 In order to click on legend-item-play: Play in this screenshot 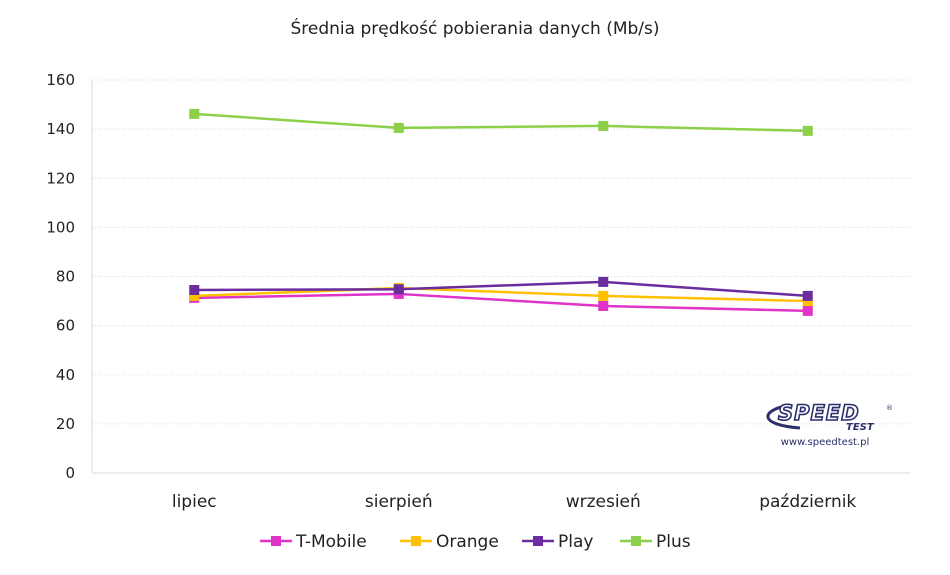, I will do `click(557, 542)`.